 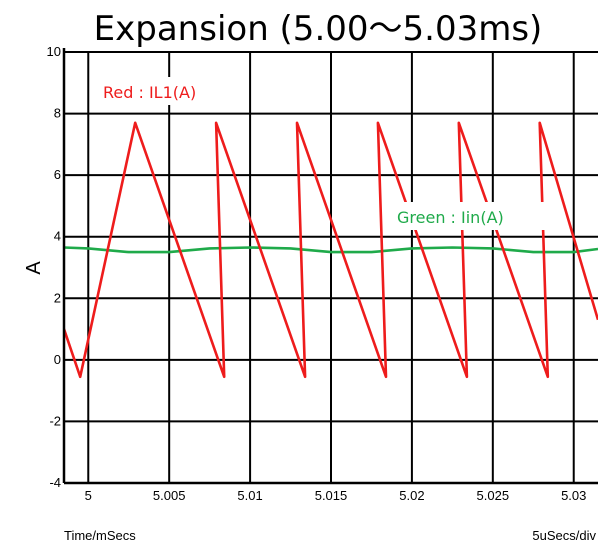 What do you see at coordinates (411, 495) in the screenshot?
I see `x-tick-label: 5.02` at bounding box center [411, 495].